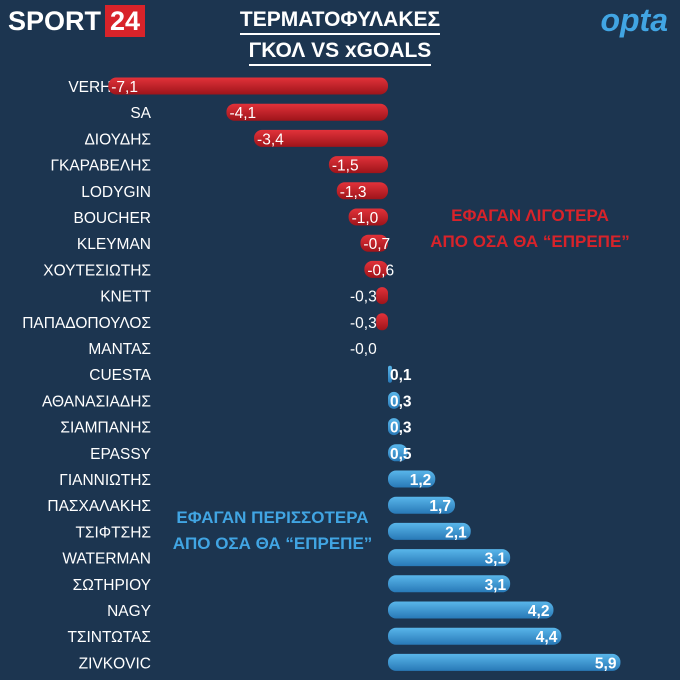 The width and height of the screenshot is (680, 680). What do you see at coordinates (129, 611) in the screenshot?
I see `category-label: NAGY` at bounding box center [129, 611].